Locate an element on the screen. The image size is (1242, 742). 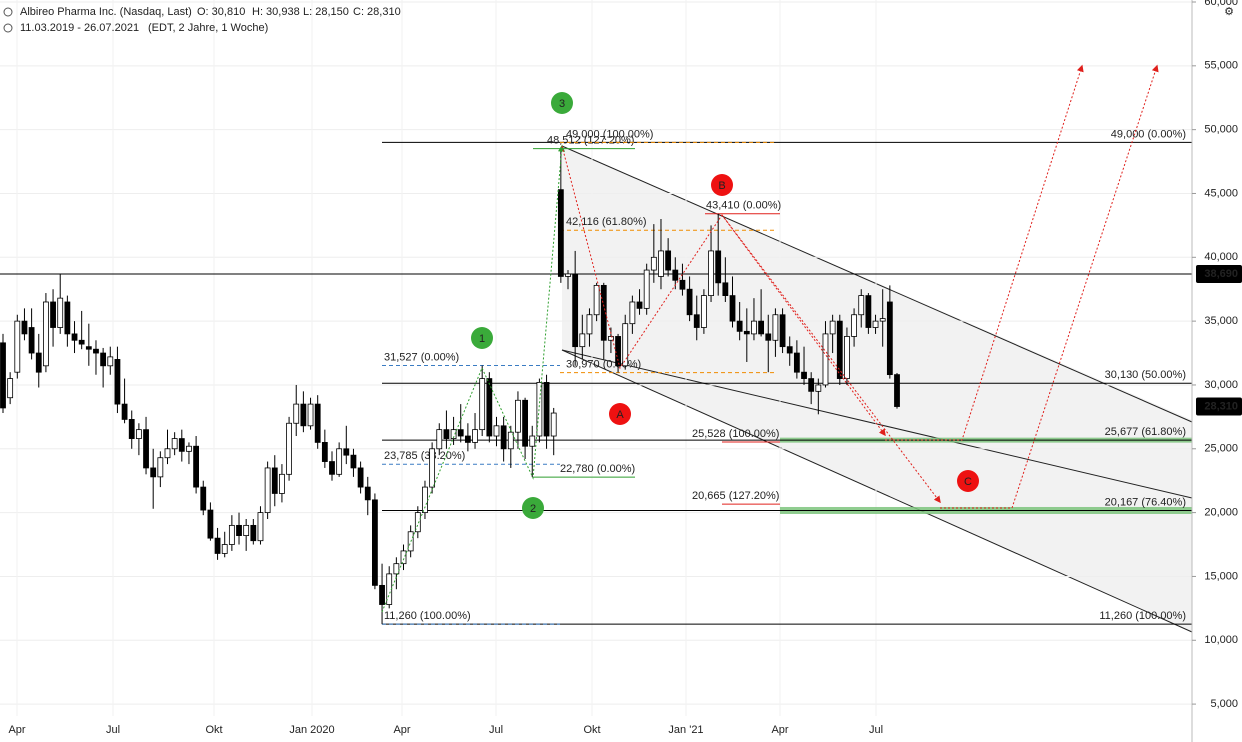
level-label: 43,410 (0.00%) is located at coordinates (743, 206).